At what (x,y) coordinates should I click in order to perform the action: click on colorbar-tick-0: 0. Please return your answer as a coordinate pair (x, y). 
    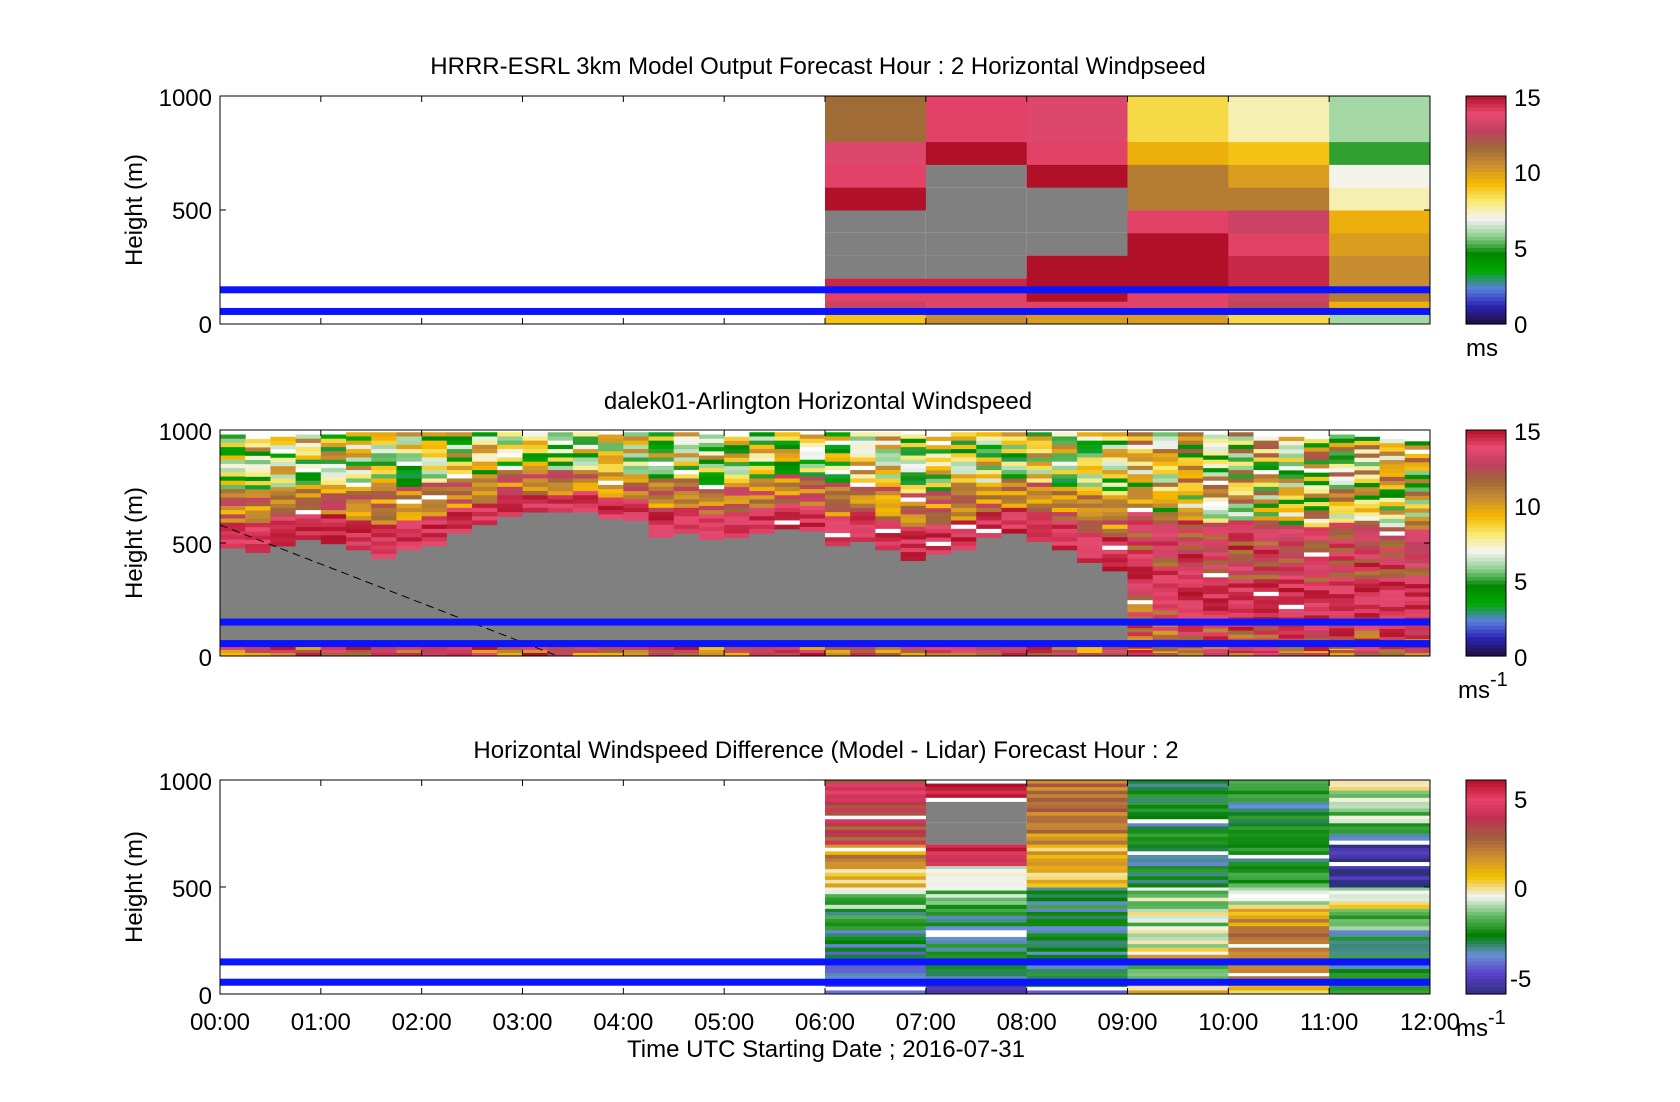
    Looking at the image, I should click on (1520, 325).